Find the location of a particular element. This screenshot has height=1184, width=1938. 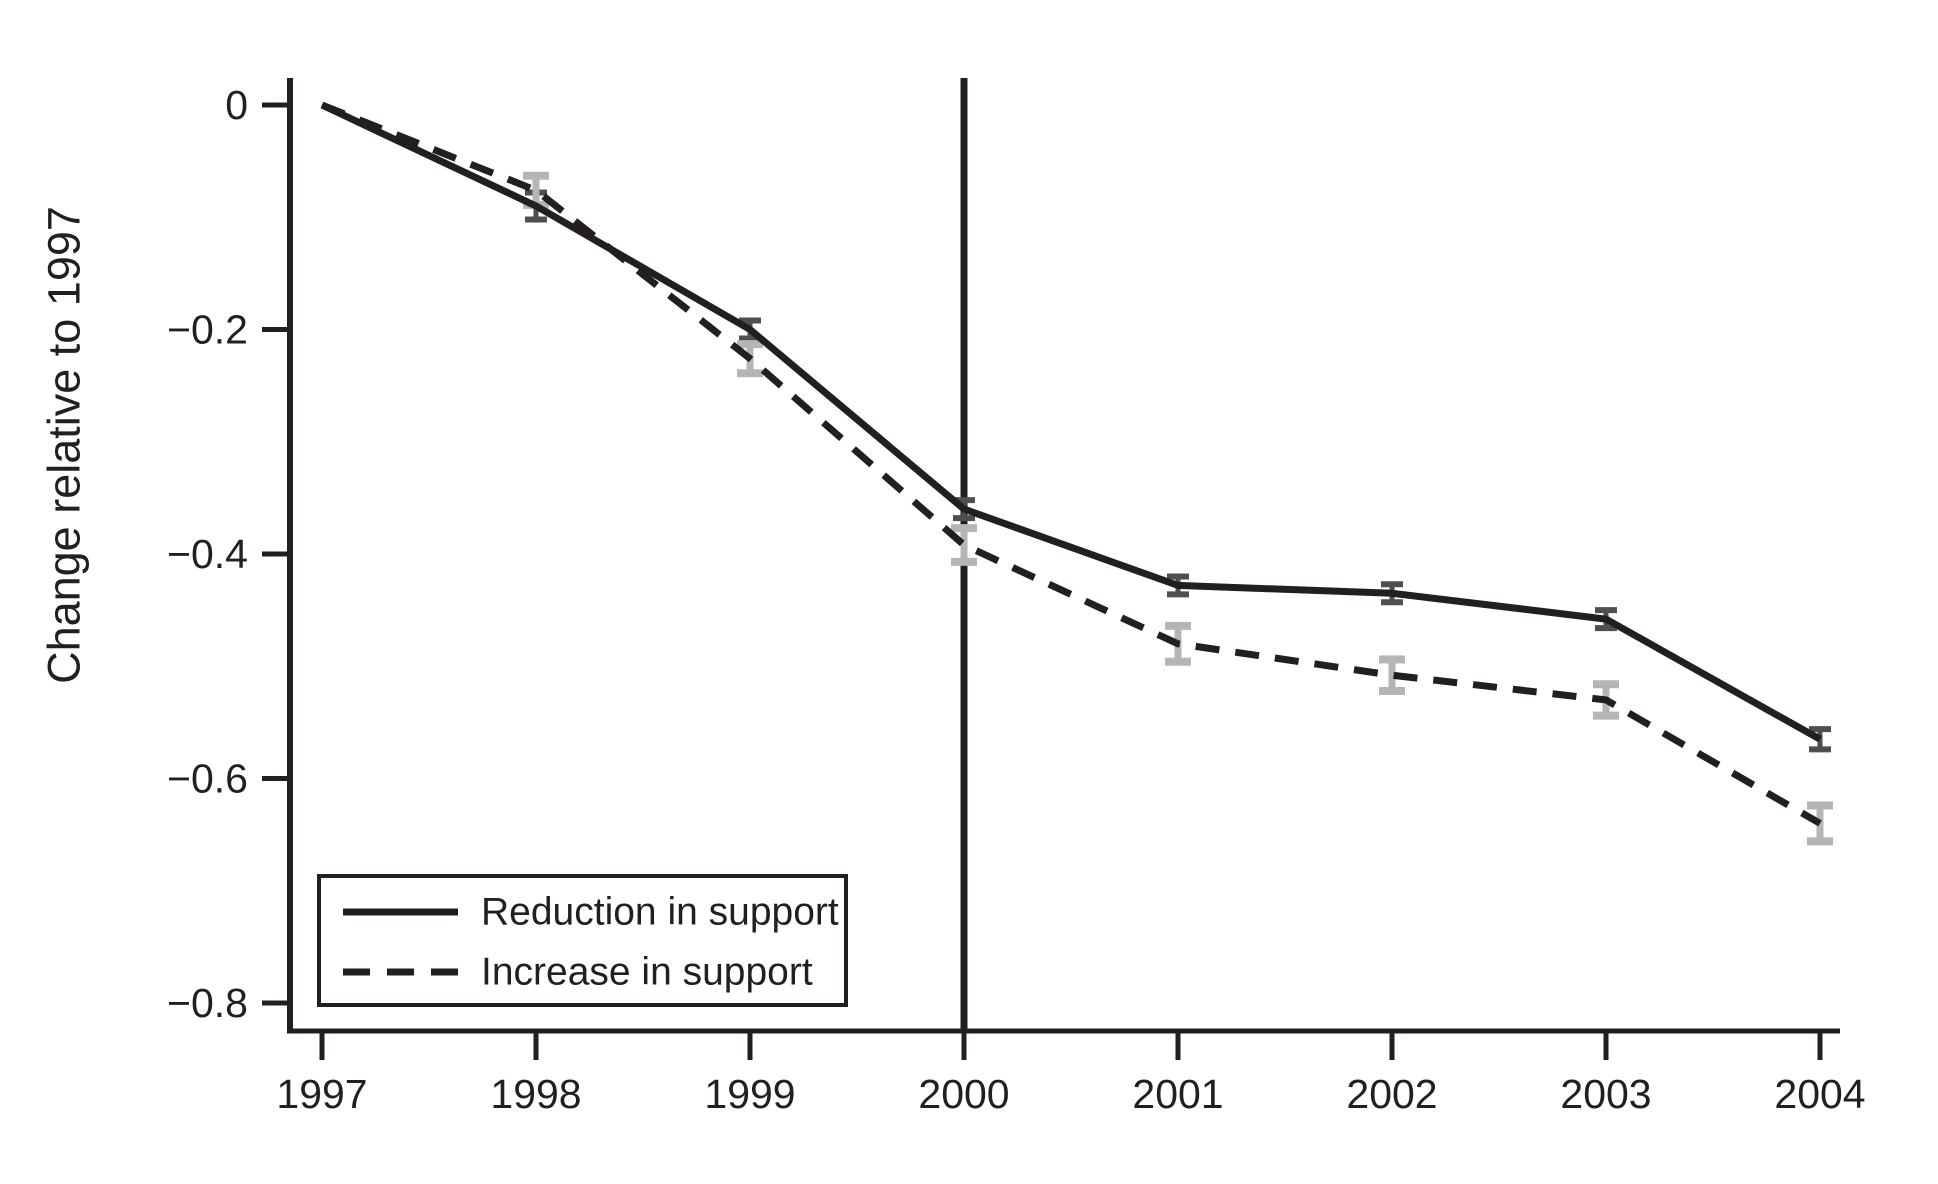

legend-label-increase: Increase in support is located at coordinates (647, 972).